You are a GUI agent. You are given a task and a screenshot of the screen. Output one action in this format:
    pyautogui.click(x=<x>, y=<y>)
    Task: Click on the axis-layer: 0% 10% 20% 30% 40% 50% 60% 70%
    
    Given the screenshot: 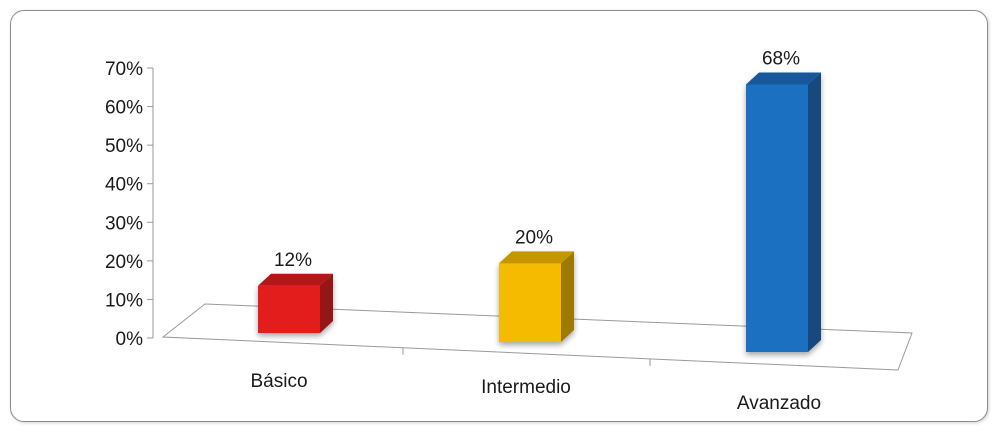 What is the action you would take?
    pyautogui.click(x=129, y=204)
    